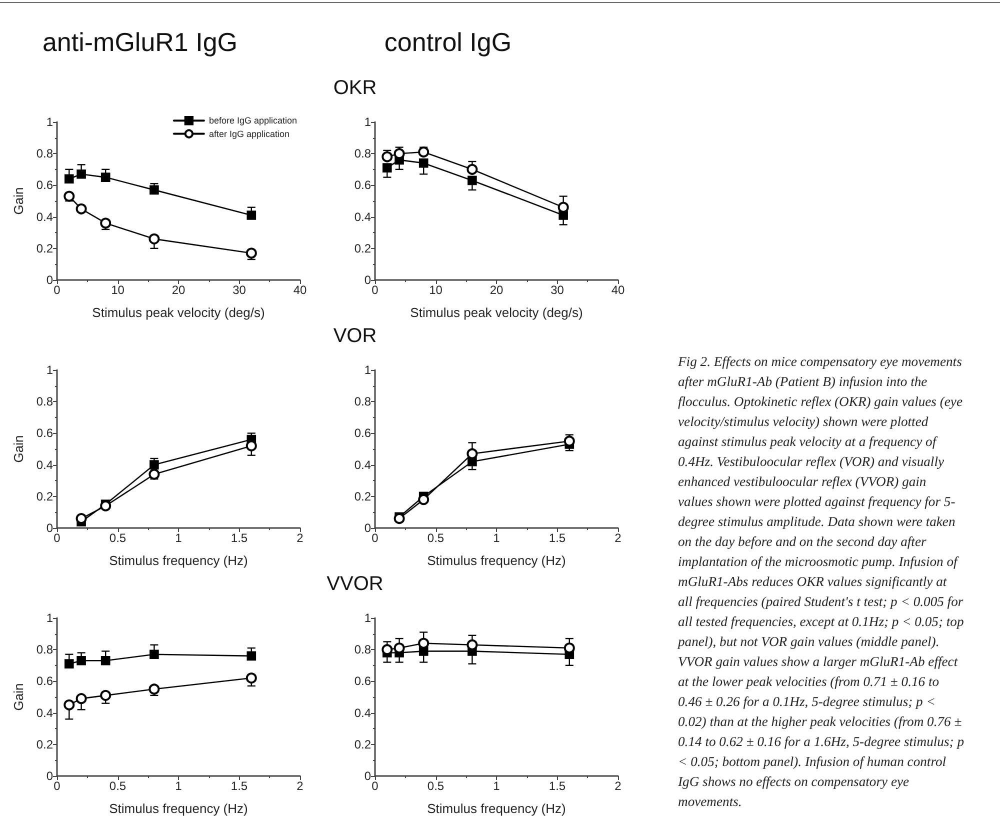  What do you see at coordinates (355, 584) in the screenshot?
I see `text: VVOR` at bounding box center [355, 584].